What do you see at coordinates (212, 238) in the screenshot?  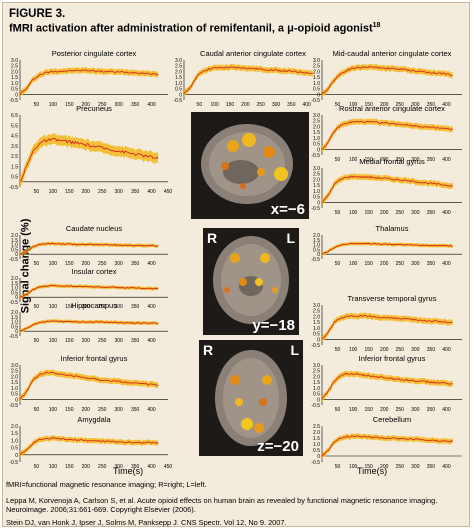 I see `brain-coronal-right-label: R` at bounding box center [212, 238].